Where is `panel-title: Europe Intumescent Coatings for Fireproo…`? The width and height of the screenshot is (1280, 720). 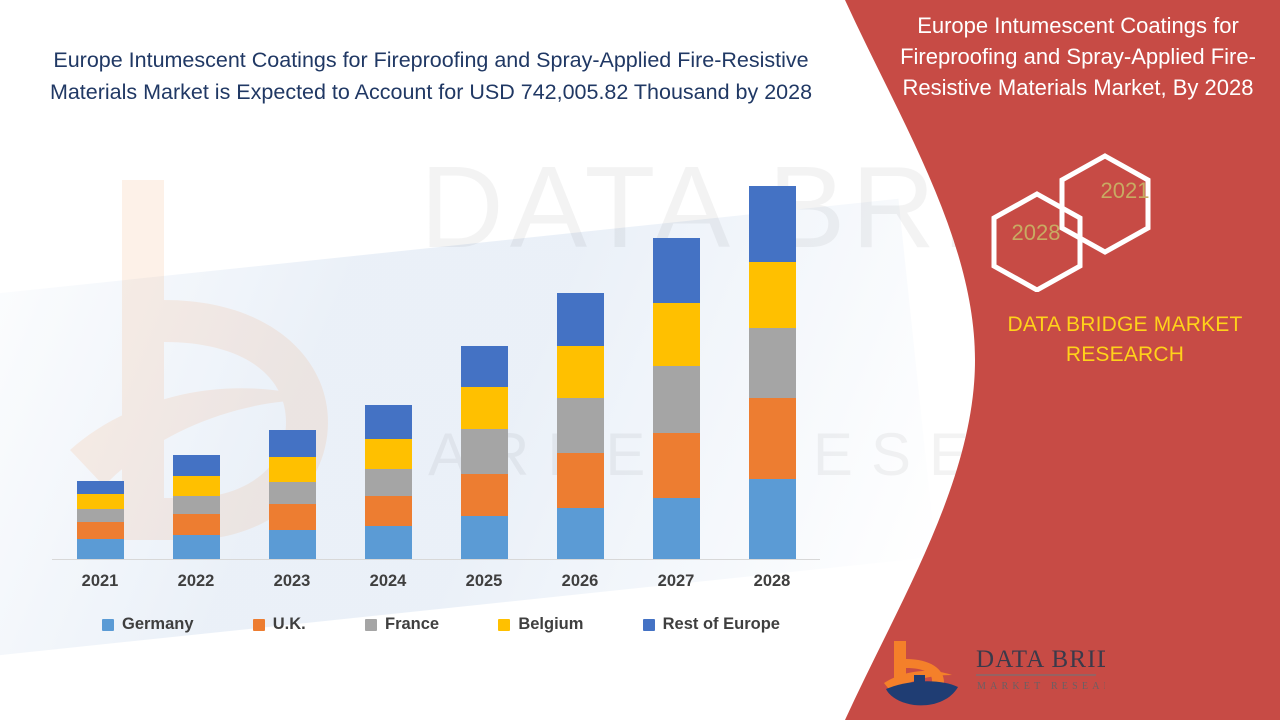 panel-title: Europe Intumescent Coatings for Fireproo… is located at coordinates (1078, 56).